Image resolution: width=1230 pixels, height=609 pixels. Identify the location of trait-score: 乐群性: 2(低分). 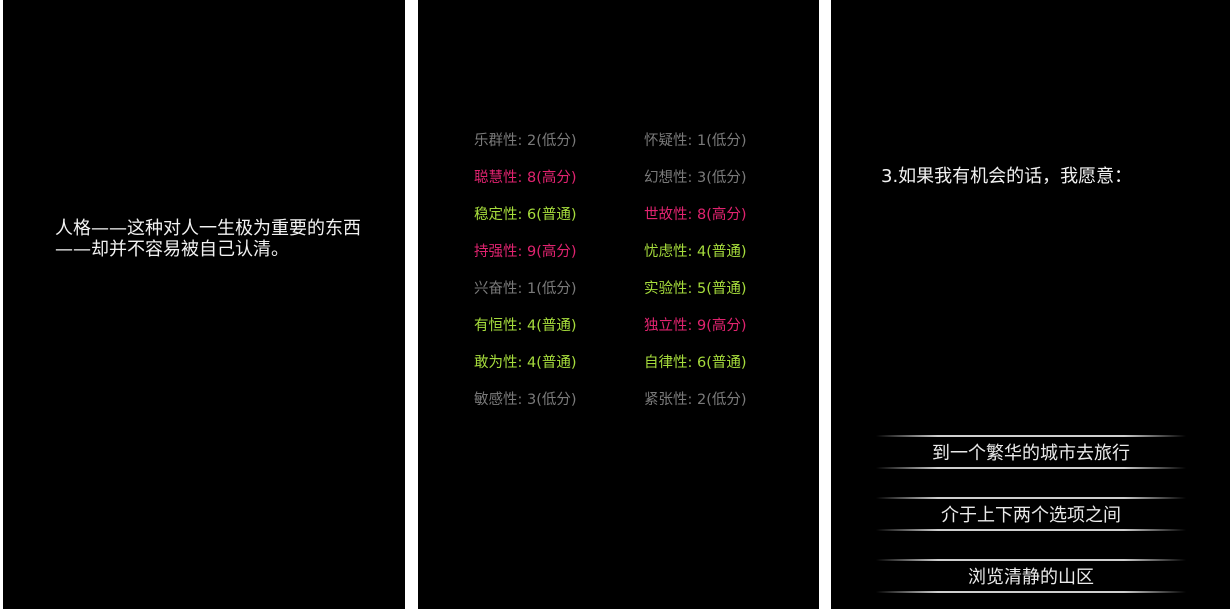
(525, 141).